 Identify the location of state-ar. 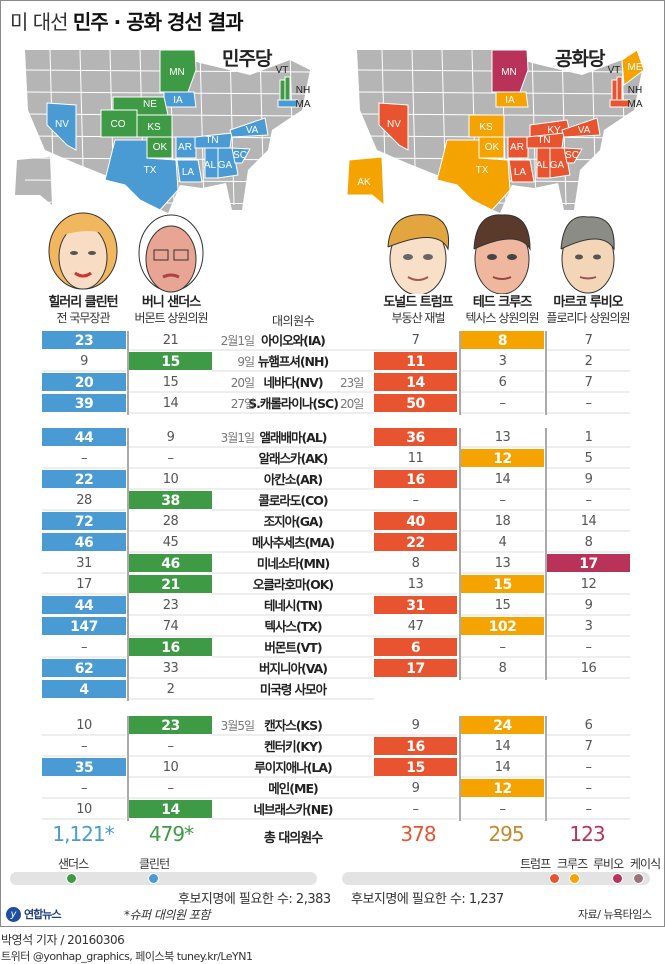
(186, 147).